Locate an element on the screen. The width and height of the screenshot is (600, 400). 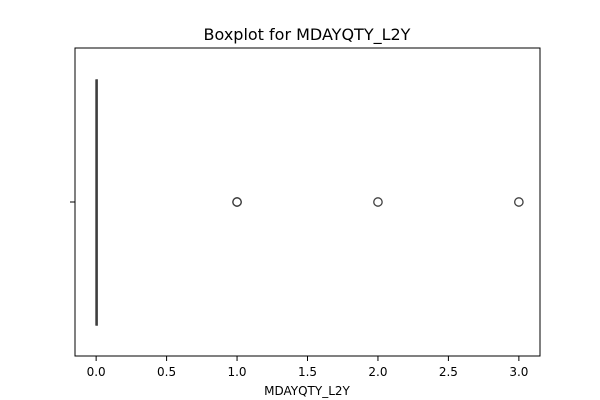
x-tick-label: 0.5 is located at coordinates (166, 372).